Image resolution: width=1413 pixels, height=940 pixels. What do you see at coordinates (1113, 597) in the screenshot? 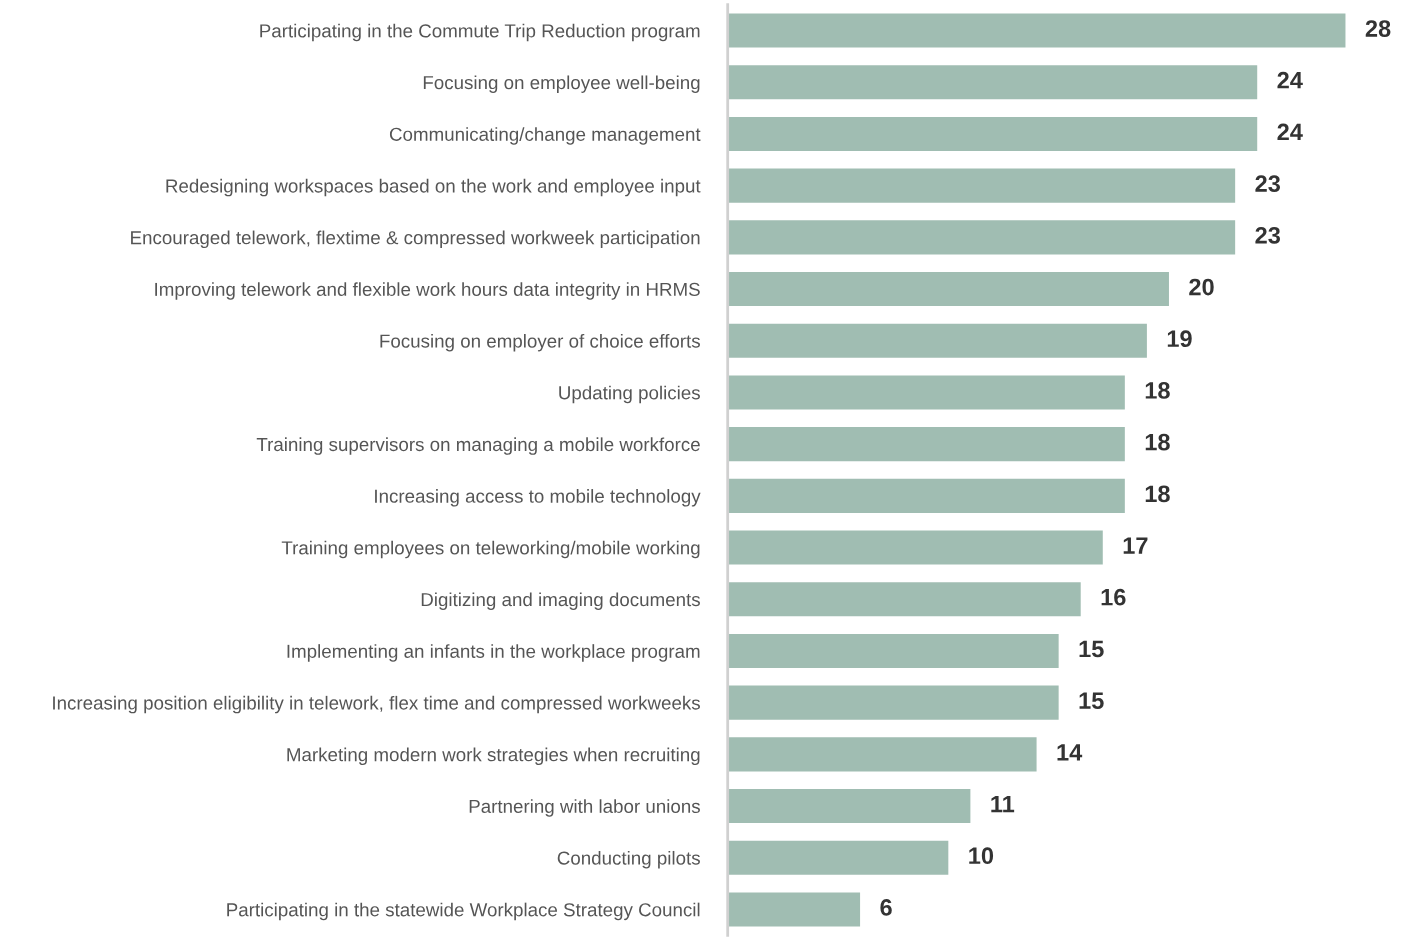
I see `data-label: 16` at bounding box center [1113, 597].